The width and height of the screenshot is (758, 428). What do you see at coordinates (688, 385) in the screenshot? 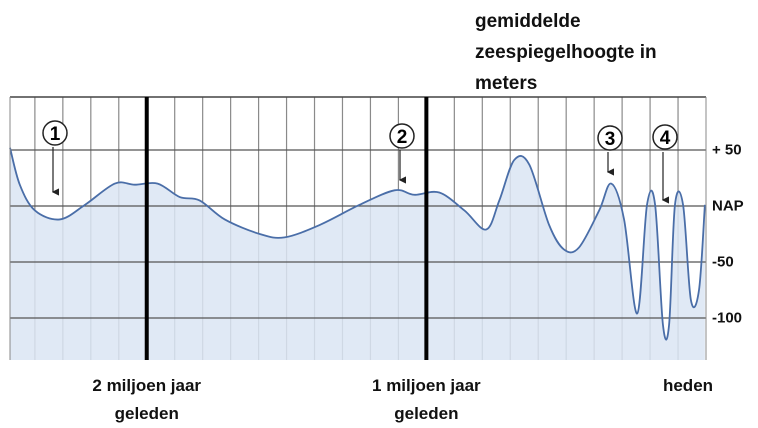
I see `x-tick-label: heden` at bounding box center [688, 385].